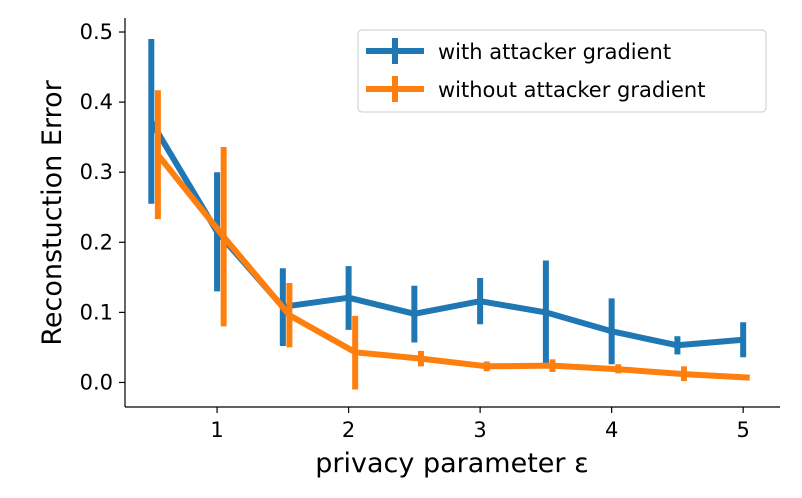  I want to click on x-tick-label-0: 1, so click(216, 430).